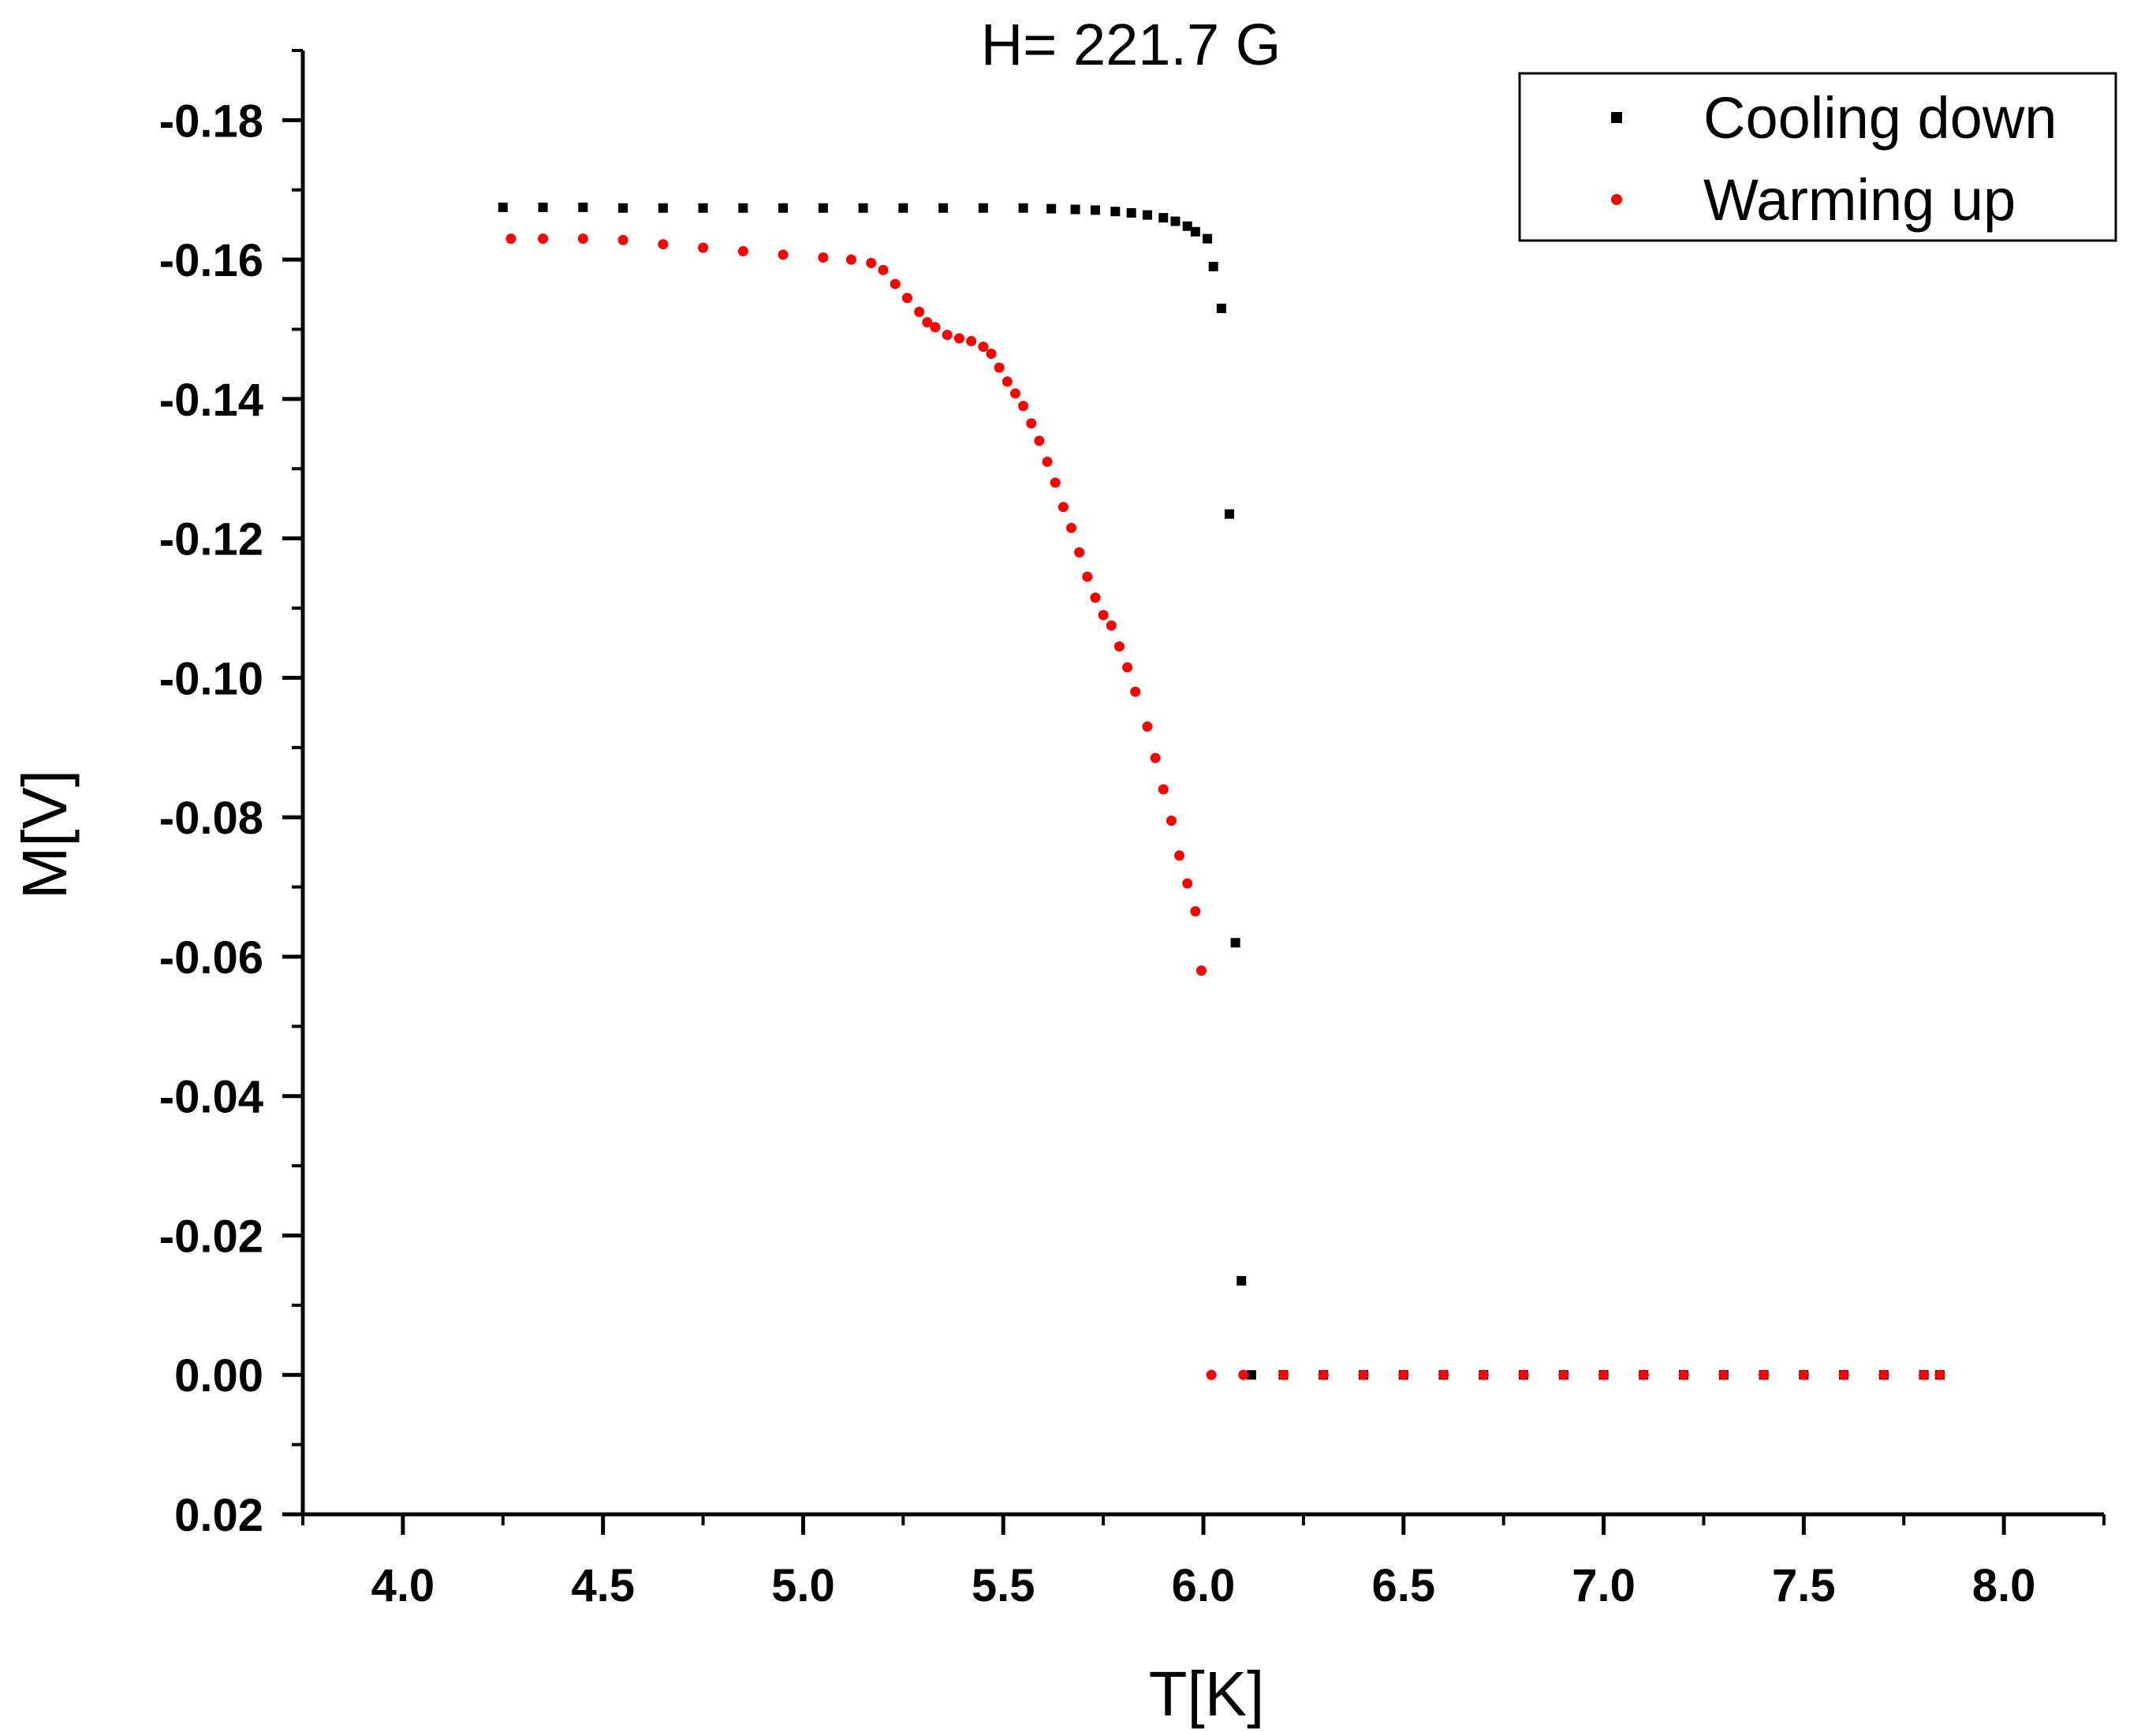 The image size is (2156, 1732). Describe the element at coordinates (211, 679) in the screenshot. I see `y-tick-label: -0.10` at that location.